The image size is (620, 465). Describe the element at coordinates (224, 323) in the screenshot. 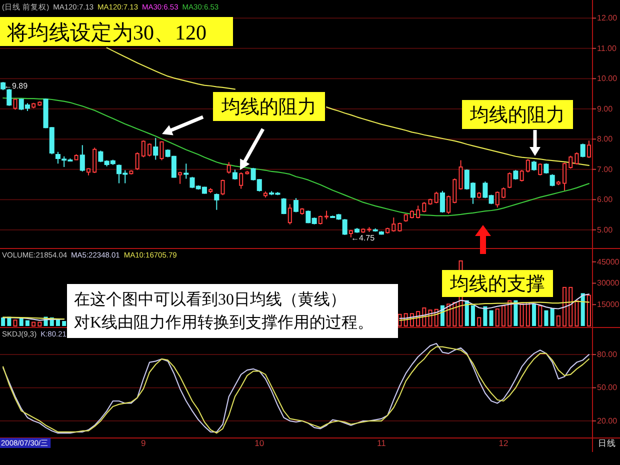

I see `annotation: 对K线由阻力作用转换到支撑作用的过程。` at that location.